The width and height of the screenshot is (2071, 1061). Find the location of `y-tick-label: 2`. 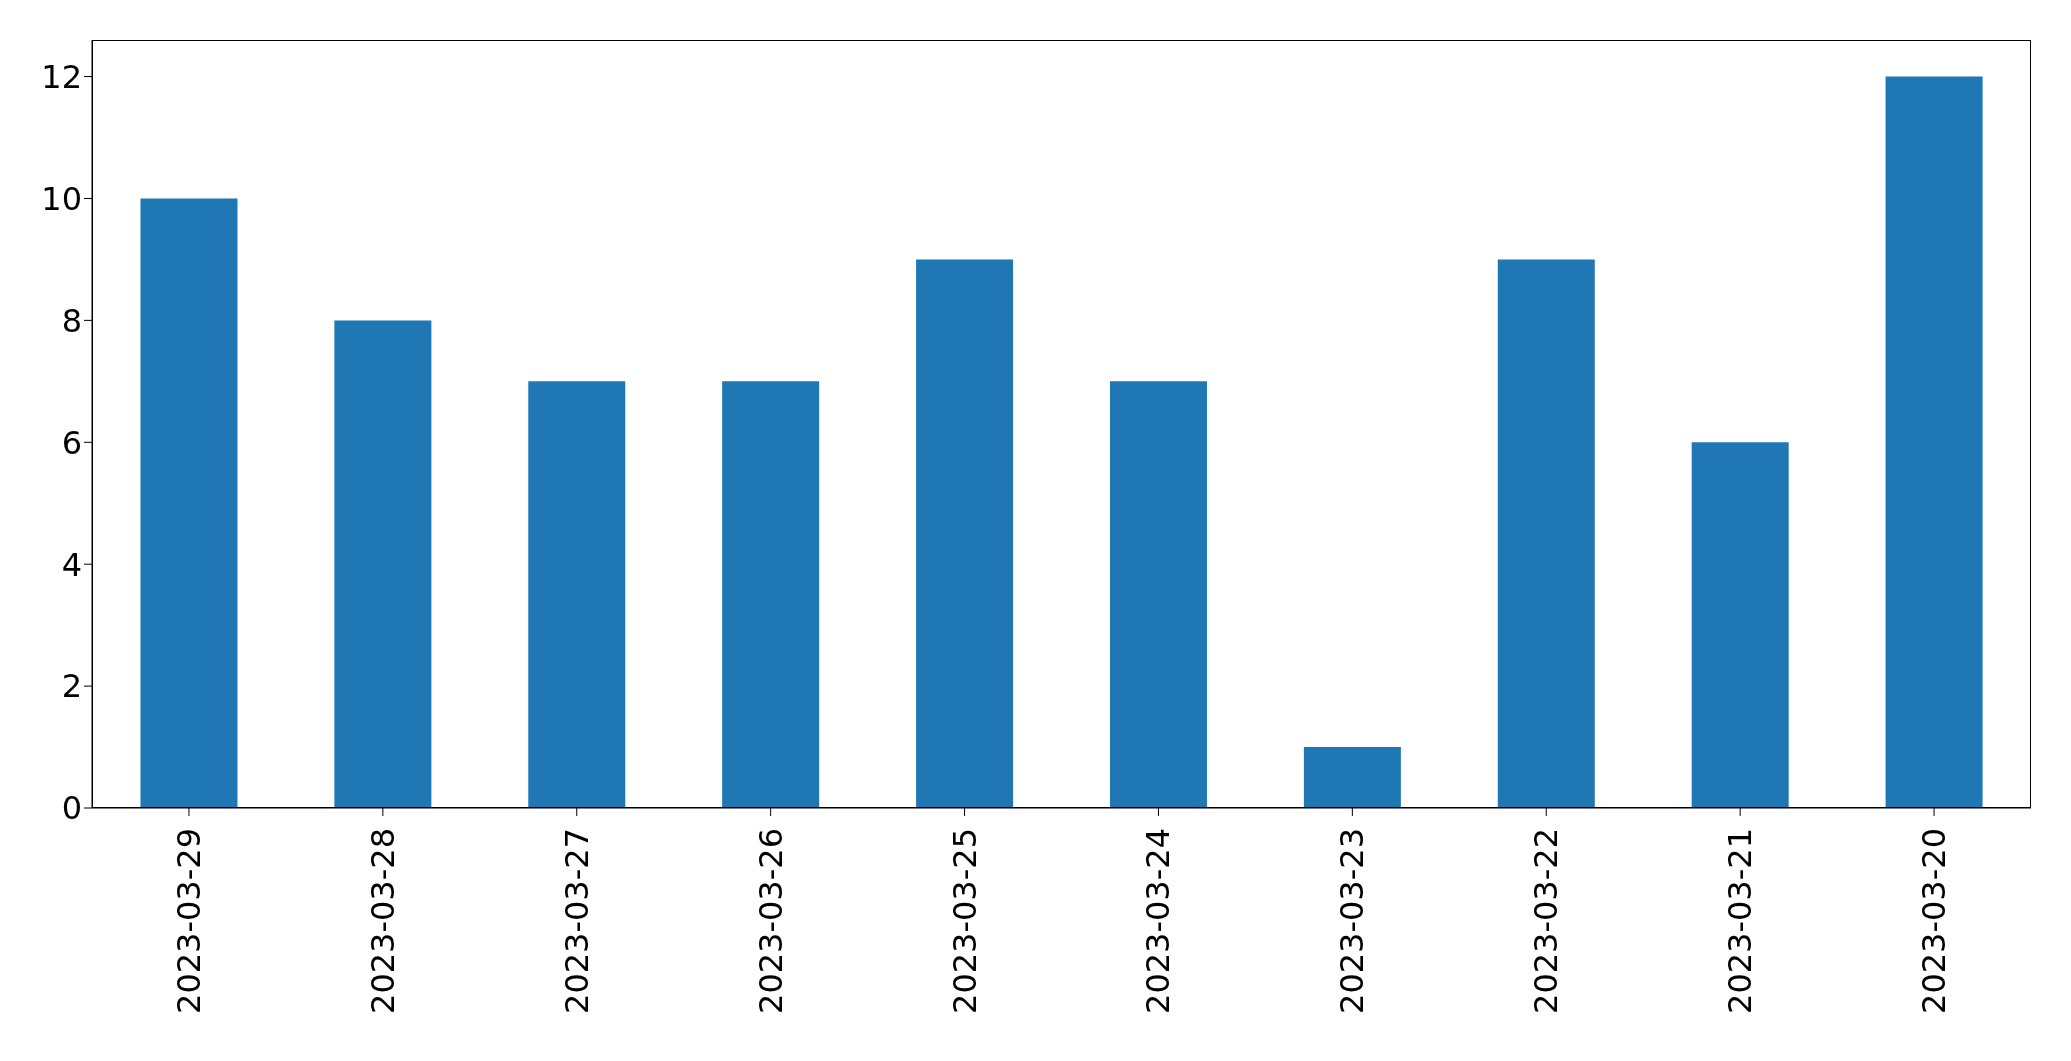

y-tick-label: 2 is located at coordinates (71, 686).